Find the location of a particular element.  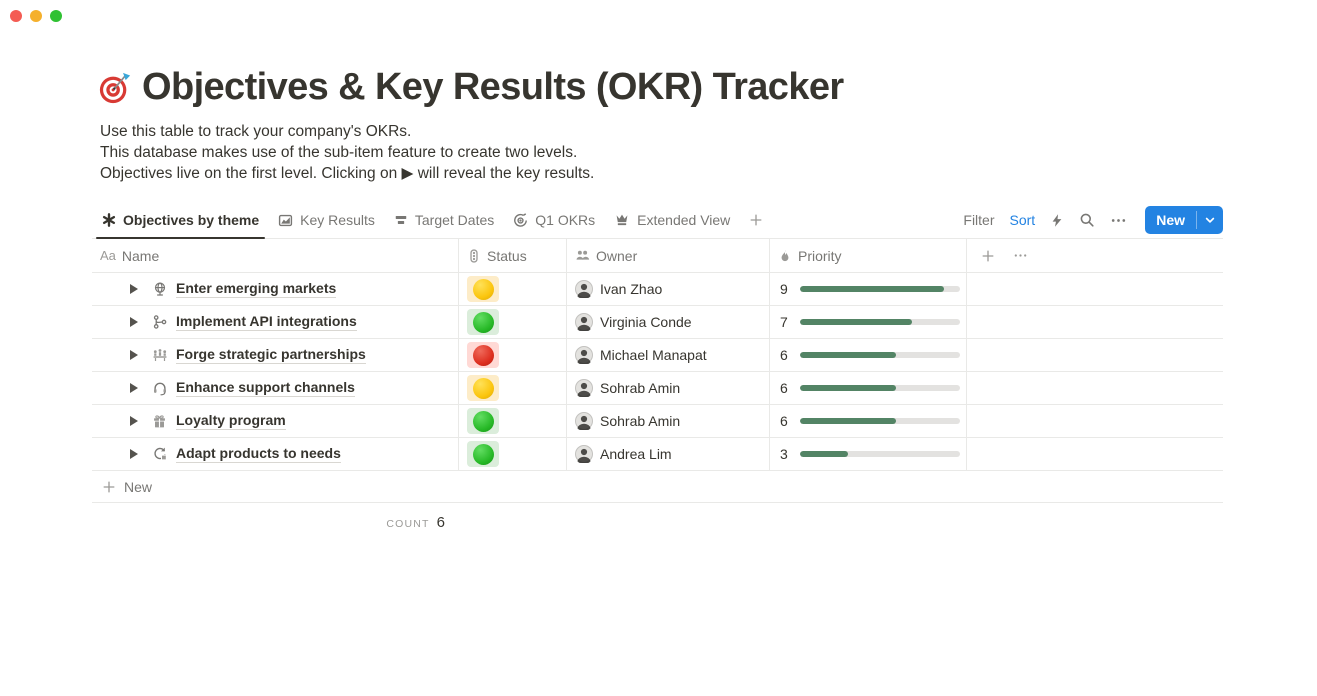

column-header-status: Status is located at coordinates (513, 255).